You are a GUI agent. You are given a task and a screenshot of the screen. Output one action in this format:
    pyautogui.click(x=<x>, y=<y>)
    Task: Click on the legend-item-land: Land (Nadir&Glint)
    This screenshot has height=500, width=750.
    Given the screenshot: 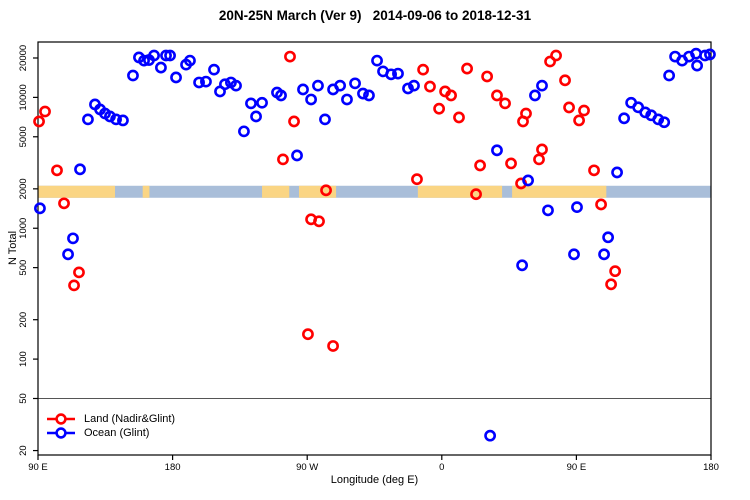 What is the action you would take?
    pyautogui.click(x=110, y=419)
    